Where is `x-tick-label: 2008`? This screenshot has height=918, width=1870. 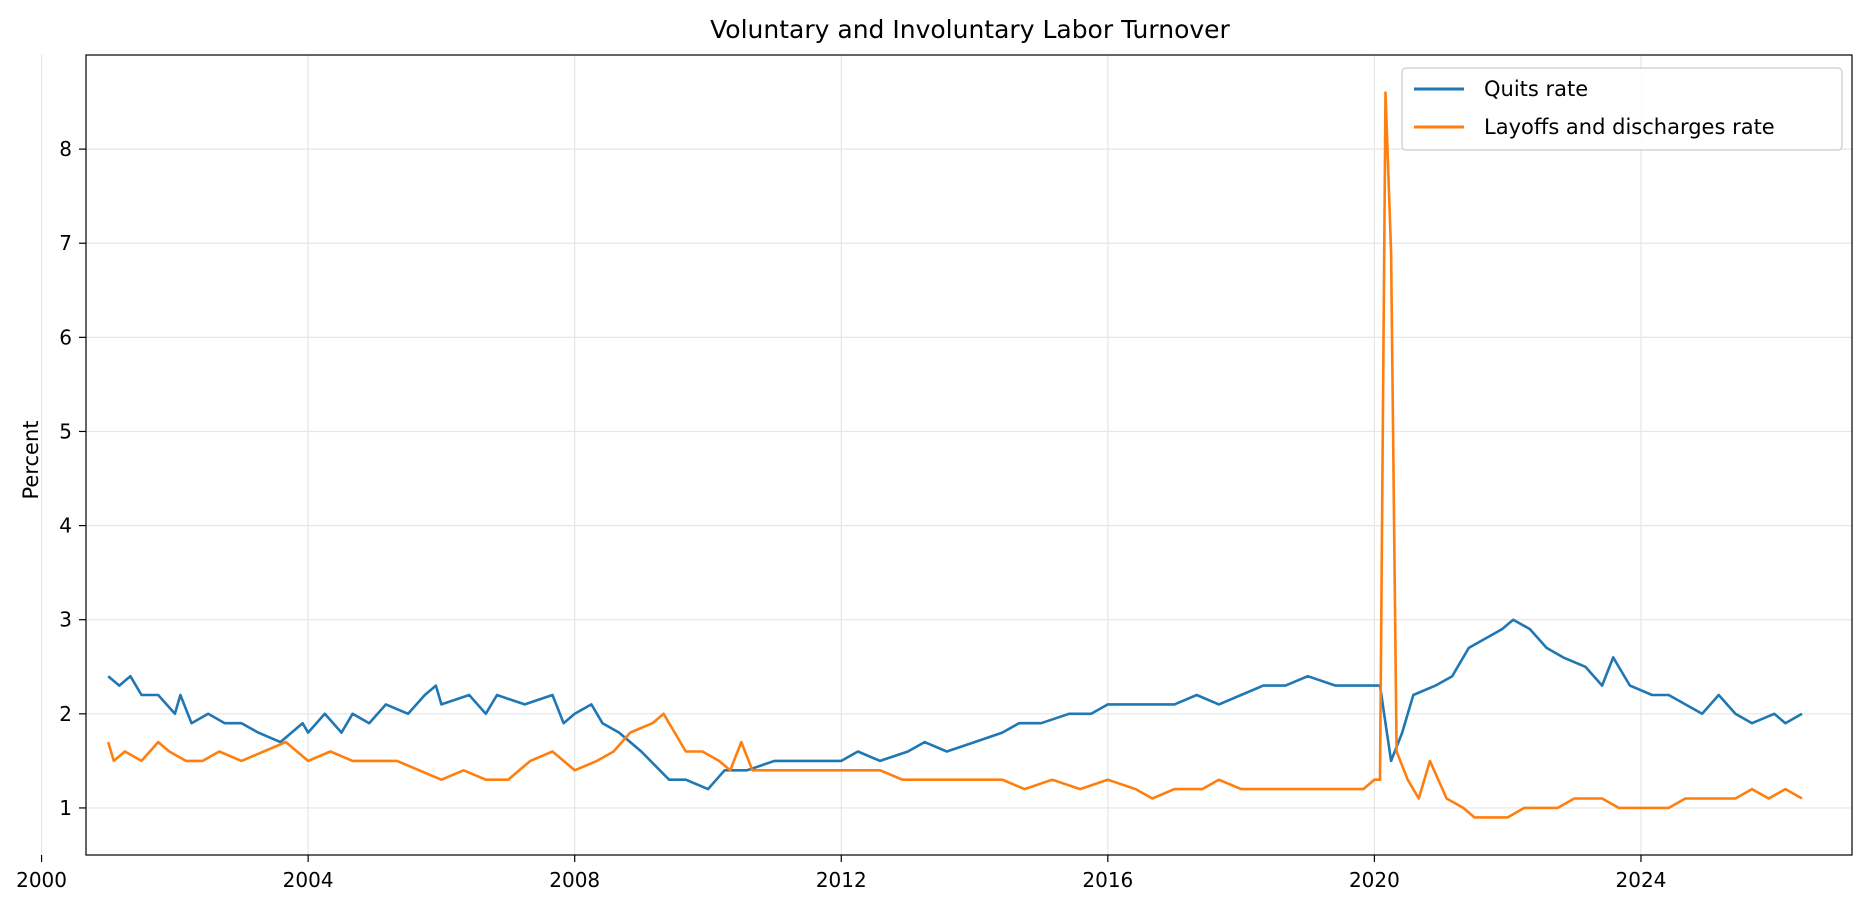
x-tick-label: 2008 is located at coordinates (574, 880).